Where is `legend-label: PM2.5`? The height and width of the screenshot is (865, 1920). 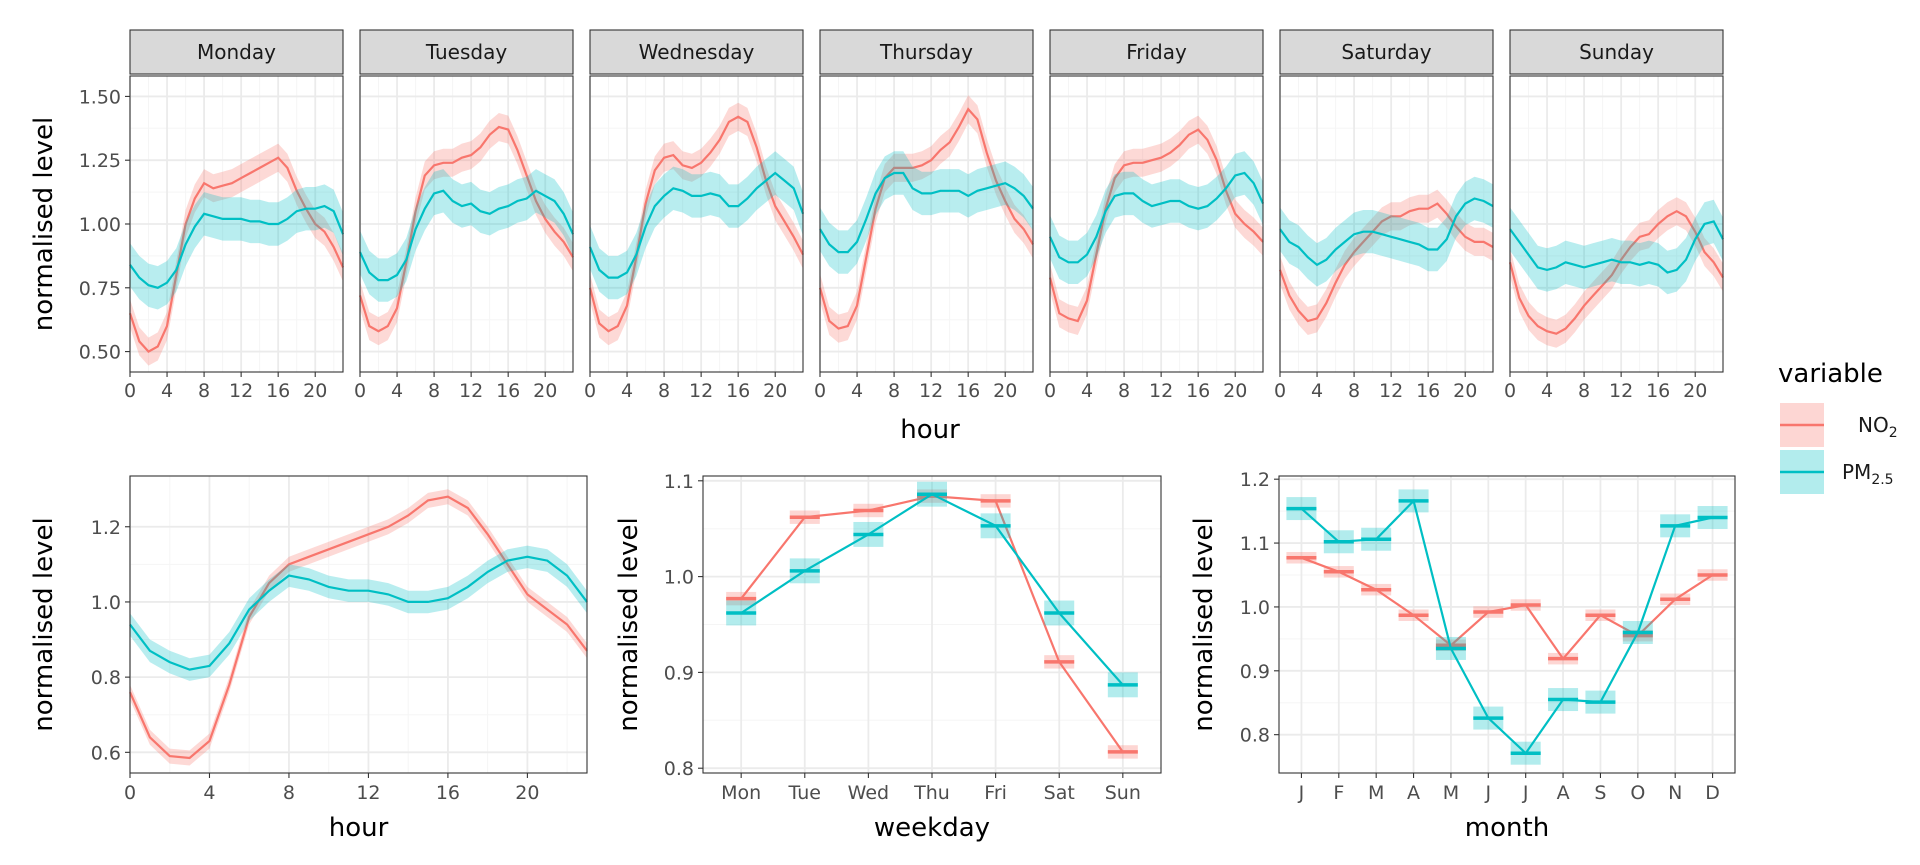
legend-label: PM2.5 is located at coordinates (1868, 474).